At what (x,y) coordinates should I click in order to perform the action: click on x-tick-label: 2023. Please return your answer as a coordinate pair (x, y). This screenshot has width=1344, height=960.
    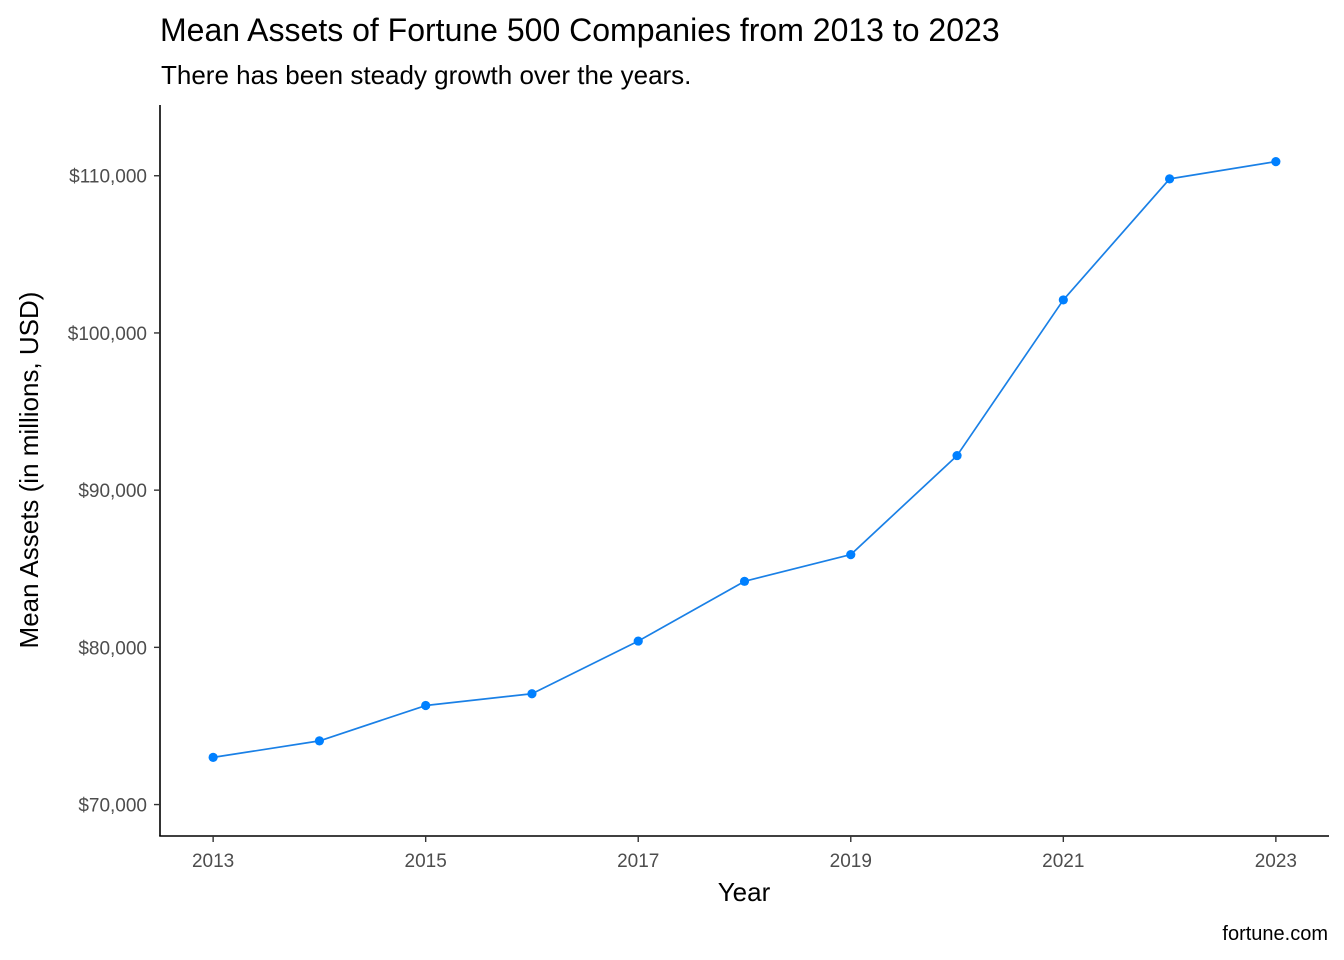
    Looking at the image, I should click on (1276, 861).